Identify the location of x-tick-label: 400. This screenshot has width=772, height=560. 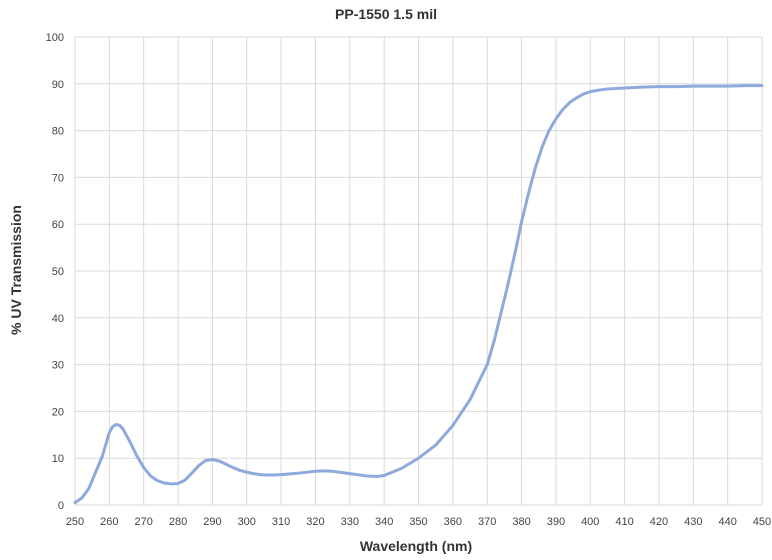
(590, 522).